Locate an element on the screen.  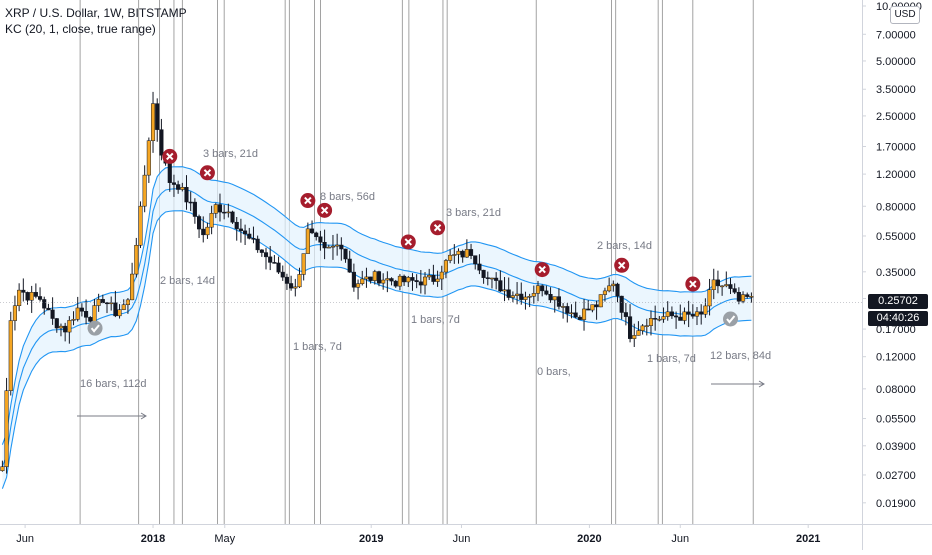
price-tick-label: 5.00000 is located at coordinates (896, 62).